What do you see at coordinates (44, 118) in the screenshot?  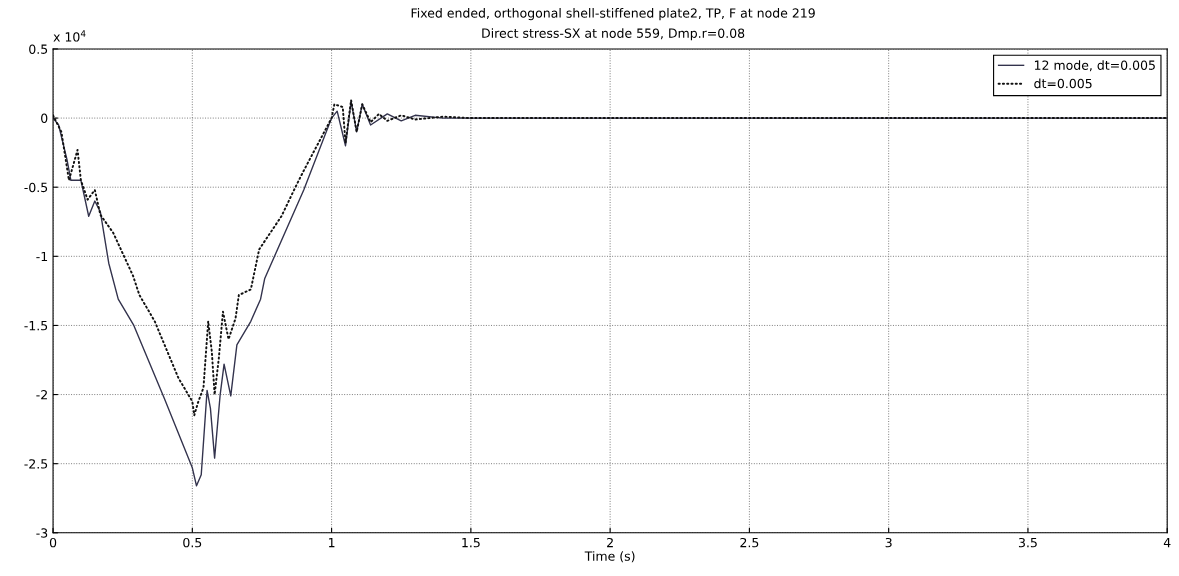 I see `y-tick-label: 0` at bounding box center [44, 118].